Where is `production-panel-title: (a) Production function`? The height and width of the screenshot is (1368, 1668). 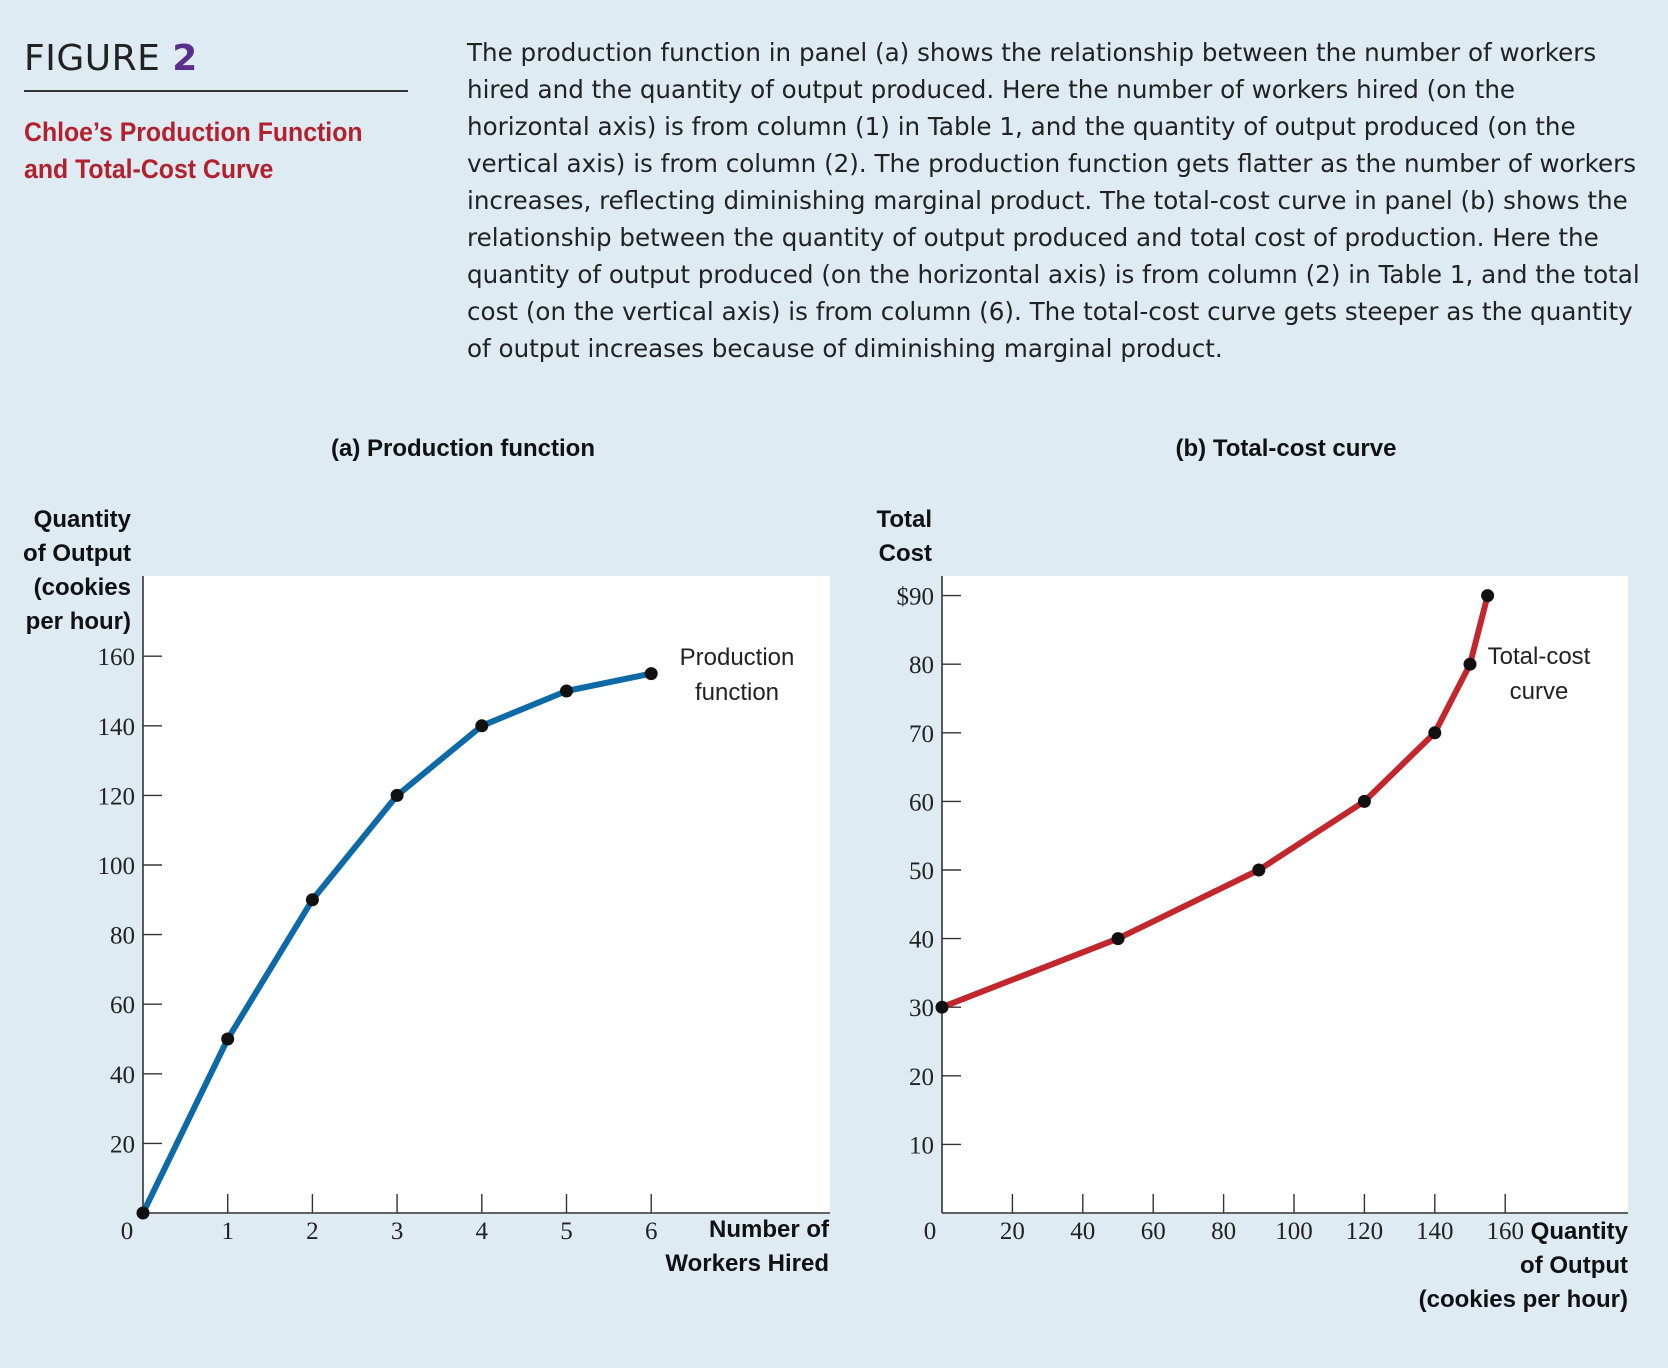 production-panel-title: (a) Production function is located at coordinates (463, 448).